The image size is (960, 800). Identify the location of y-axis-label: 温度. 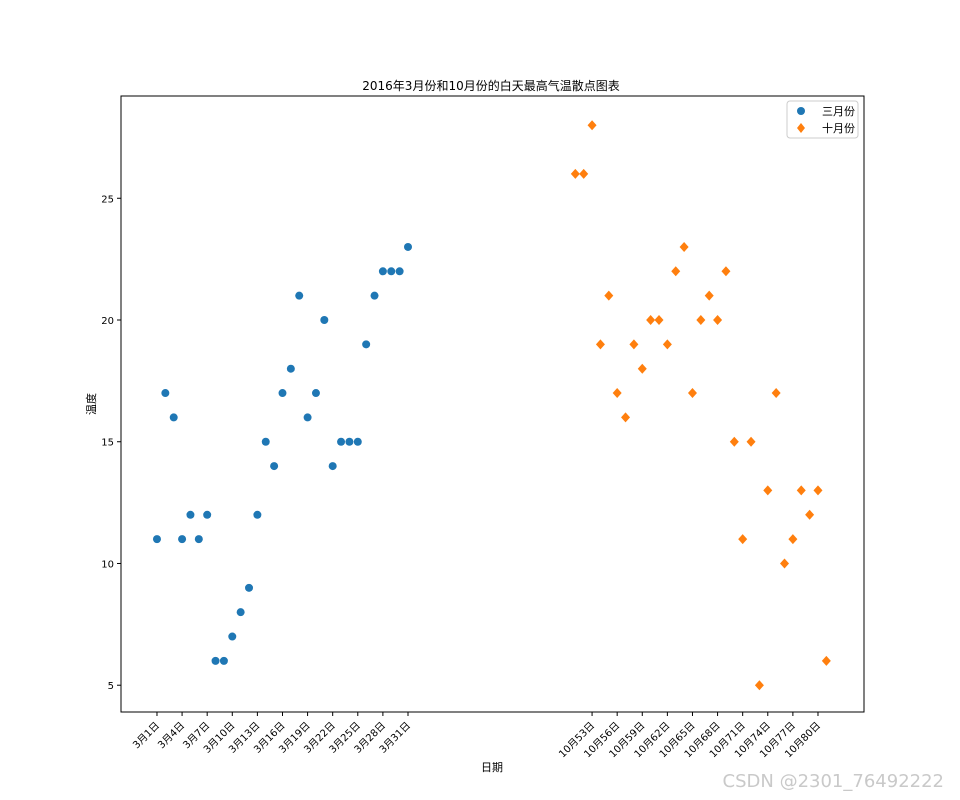
(91, 404).